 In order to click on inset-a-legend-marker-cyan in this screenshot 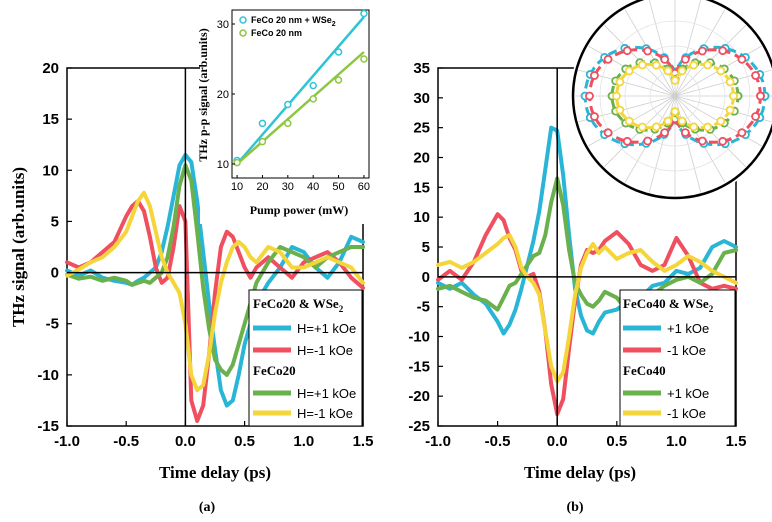, I will do `click(243, 20)`.